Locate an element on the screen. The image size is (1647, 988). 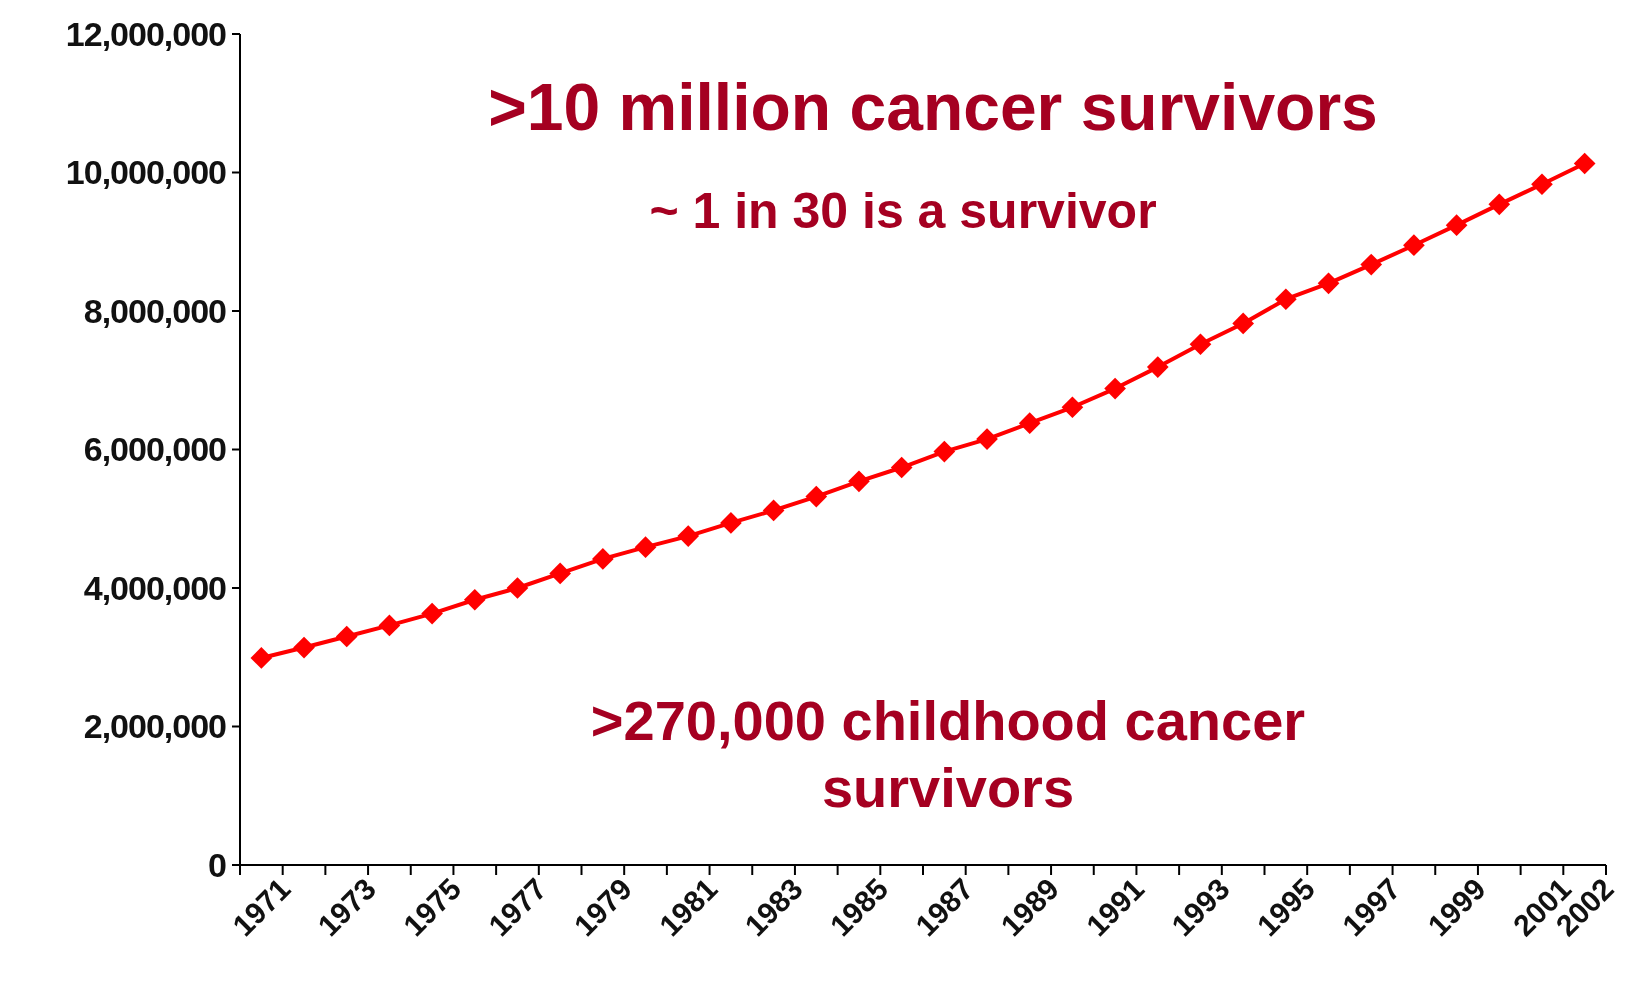
y-tick-label: 6,000,000 is located at coordinates (155, 449).